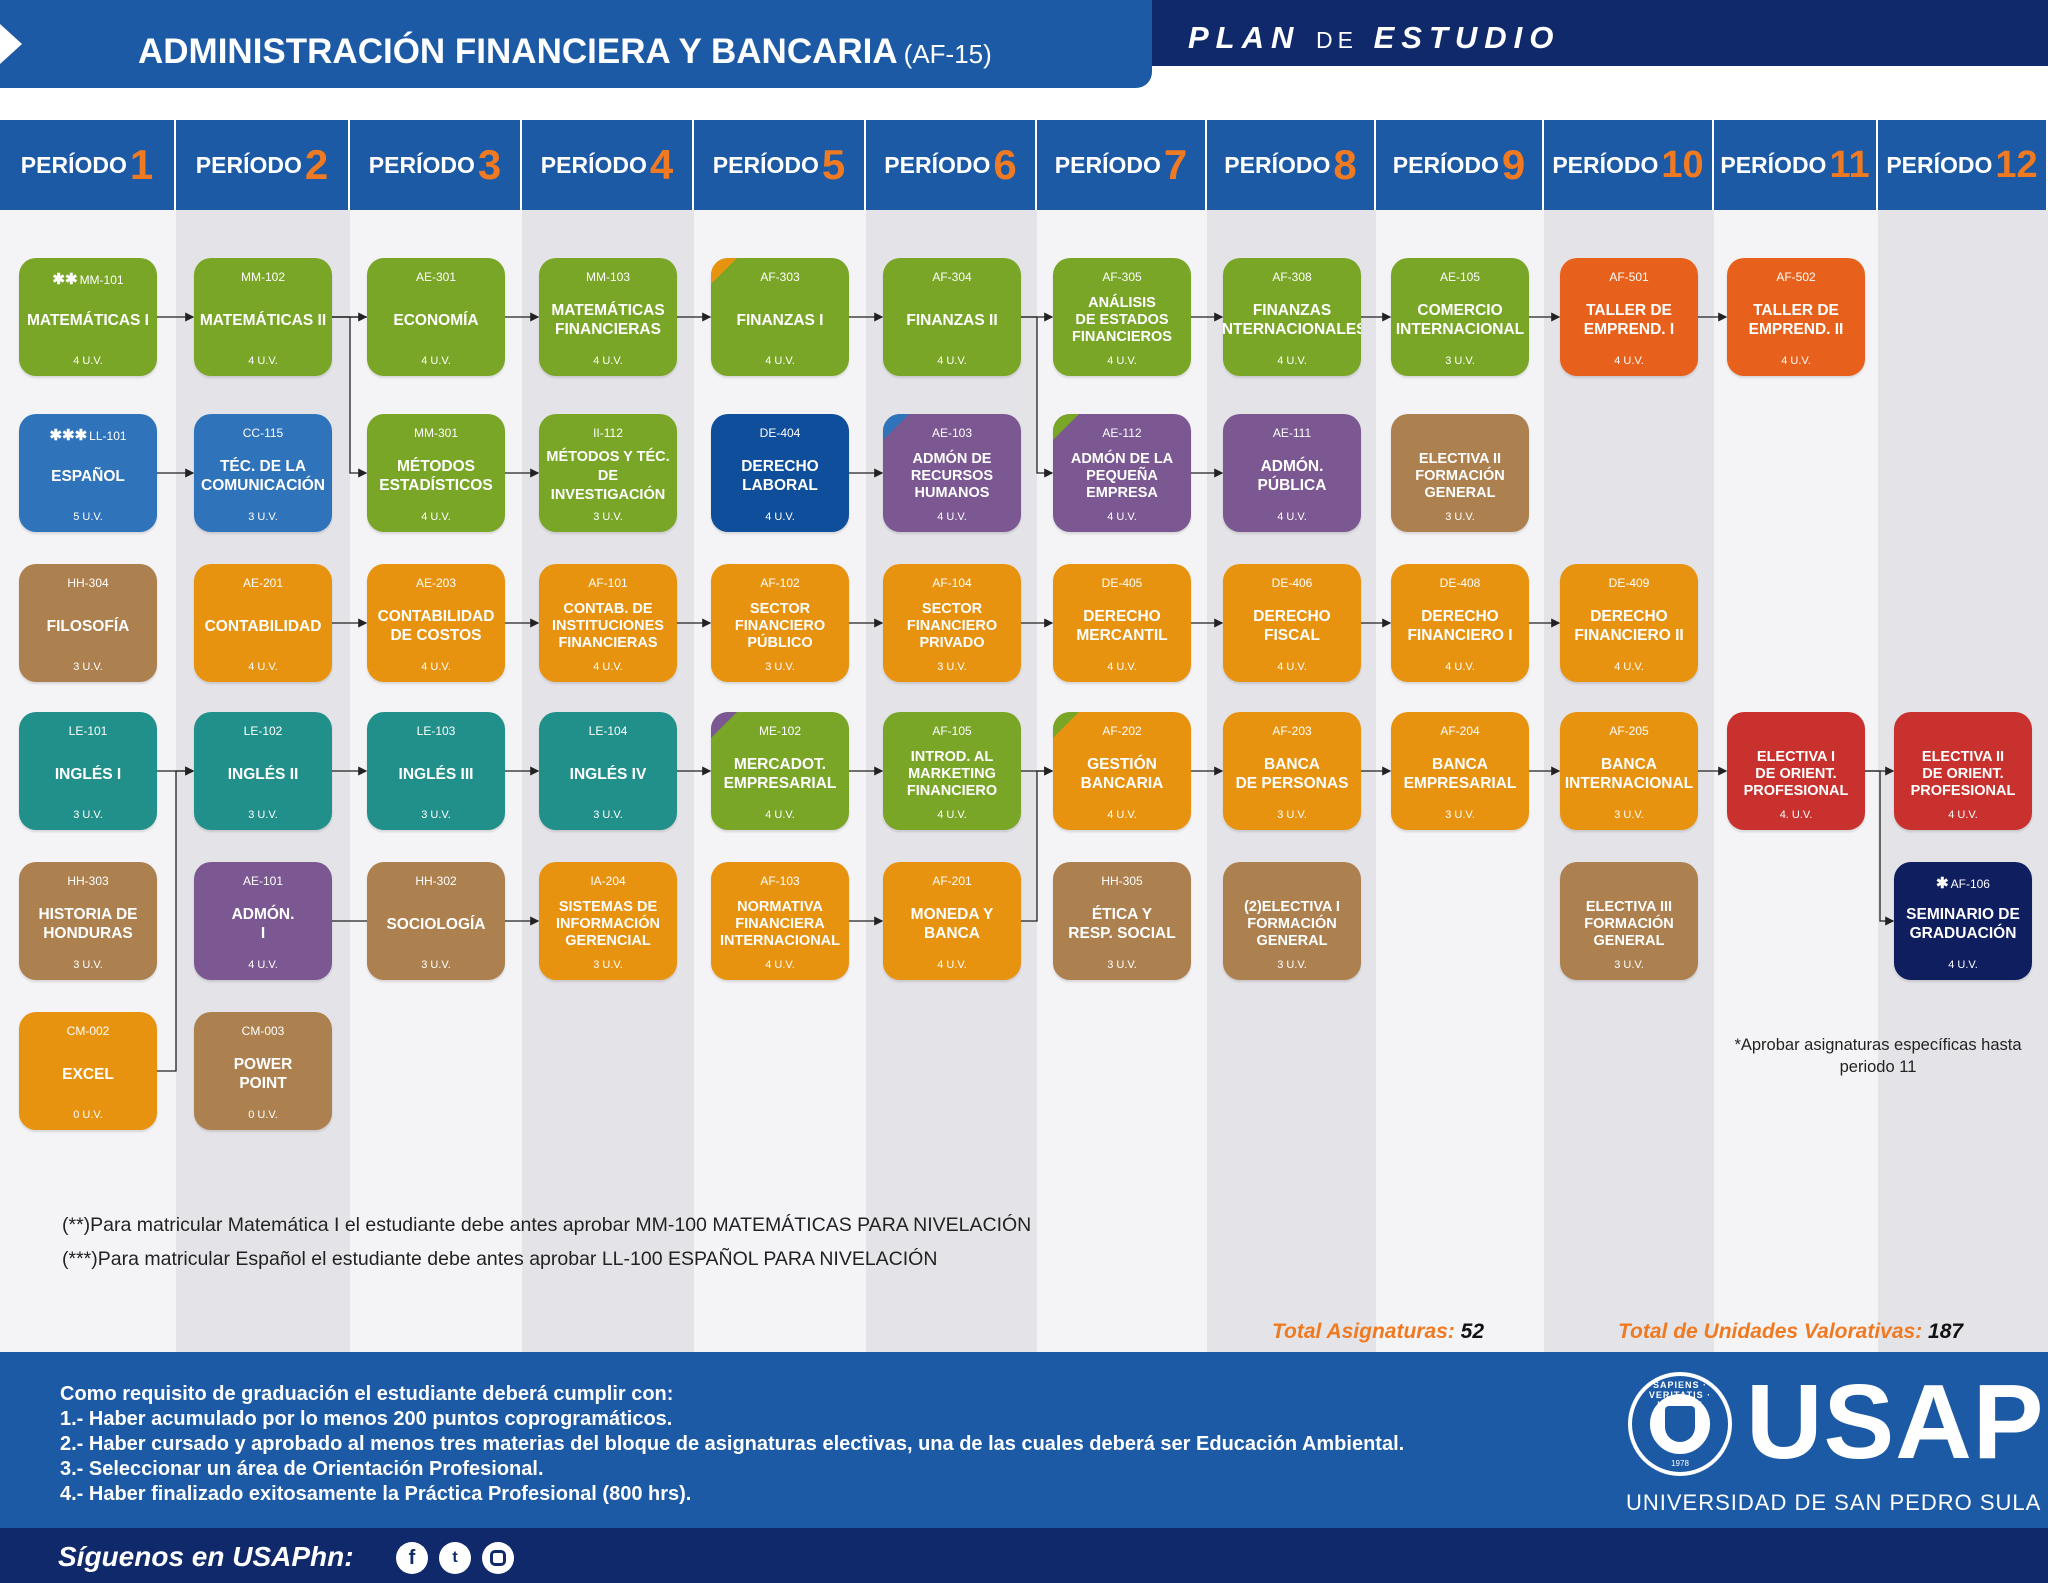 The width and height of the screenshot is (2048, 1583). What do you see at coordinates (608, 317) in the screenshot?
I see `course-card-mm-103: MM-103 MATEMÁTICAS FINANCIERAS 4 U.V.` at bounding box center [608, 317].